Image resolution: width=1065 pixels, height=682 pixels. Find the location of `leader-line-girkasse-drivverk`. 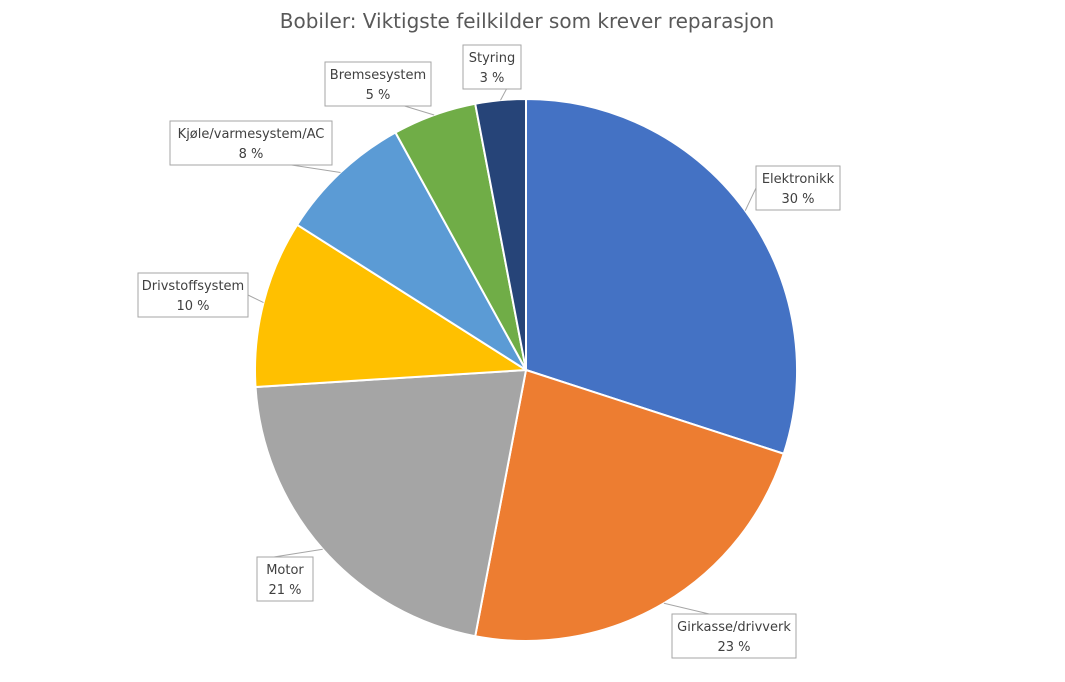

leader-line-girkasse-drivverk is located at coordinates (686, 608).